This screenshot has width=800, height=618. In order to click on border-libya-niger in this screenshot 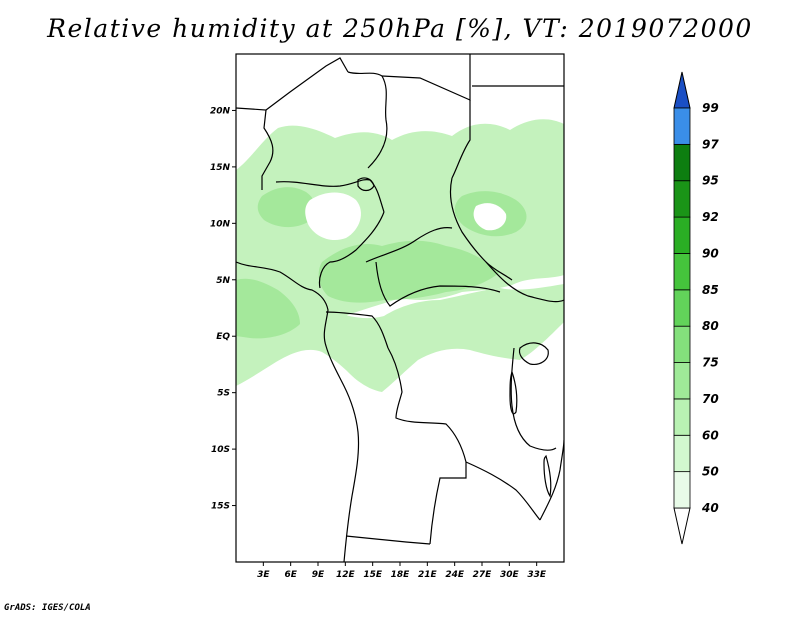, I will do `click(426, 77)`.